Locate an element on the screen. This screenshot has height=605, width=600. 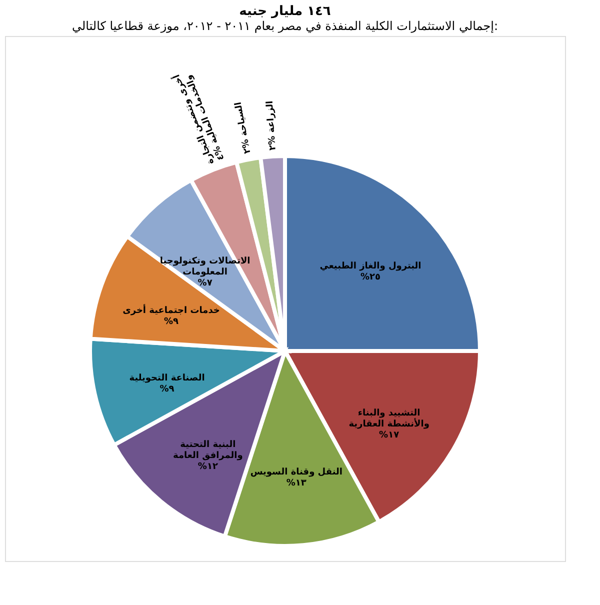
slice-label: الزراعة %٢ is located at coordinates (271, 125).